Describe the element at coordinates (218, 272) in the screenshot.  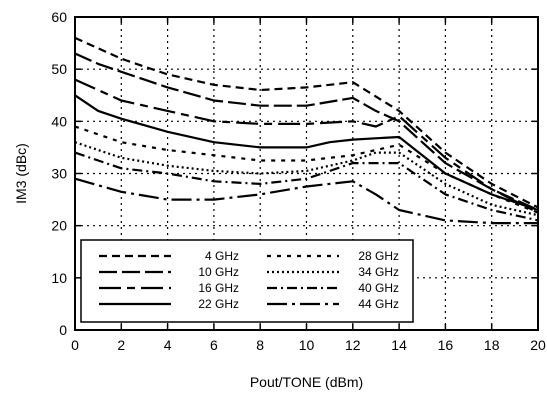
I see `legend-label: 10 GHz` at that location.